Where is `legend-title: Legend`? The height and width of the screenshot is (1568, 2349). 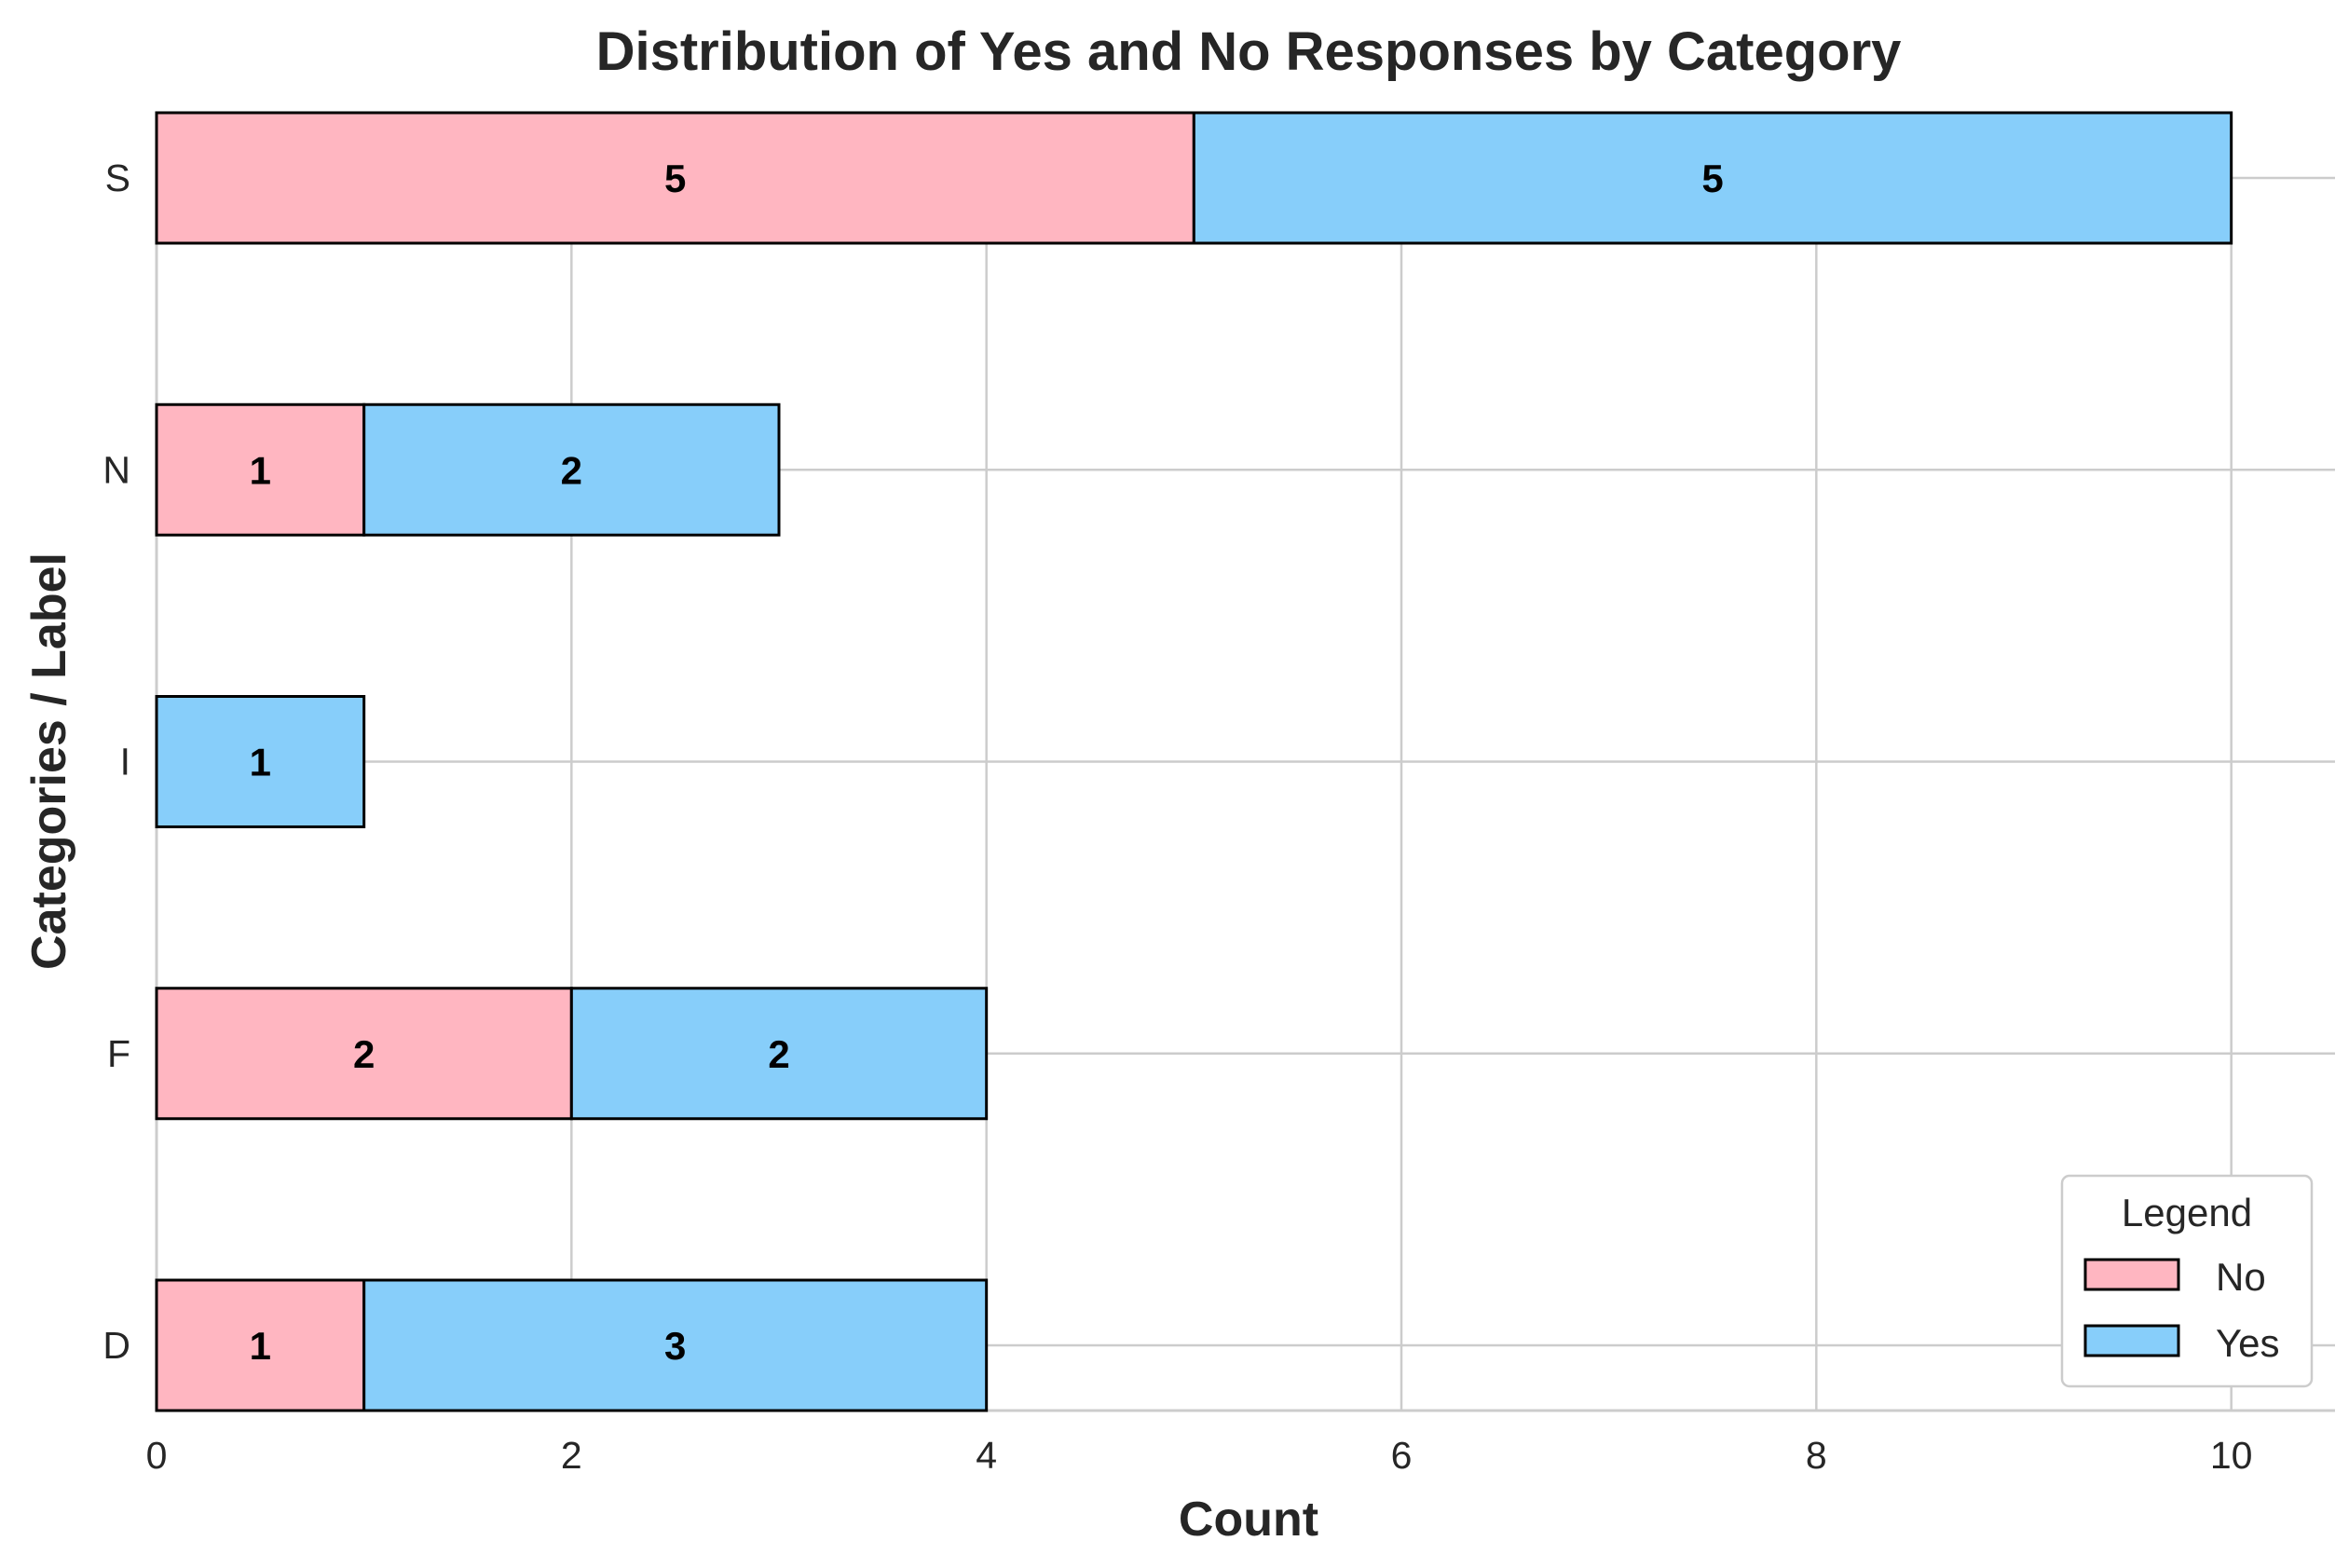
legend-title: Legend is located at coordinates (2187, 1212).